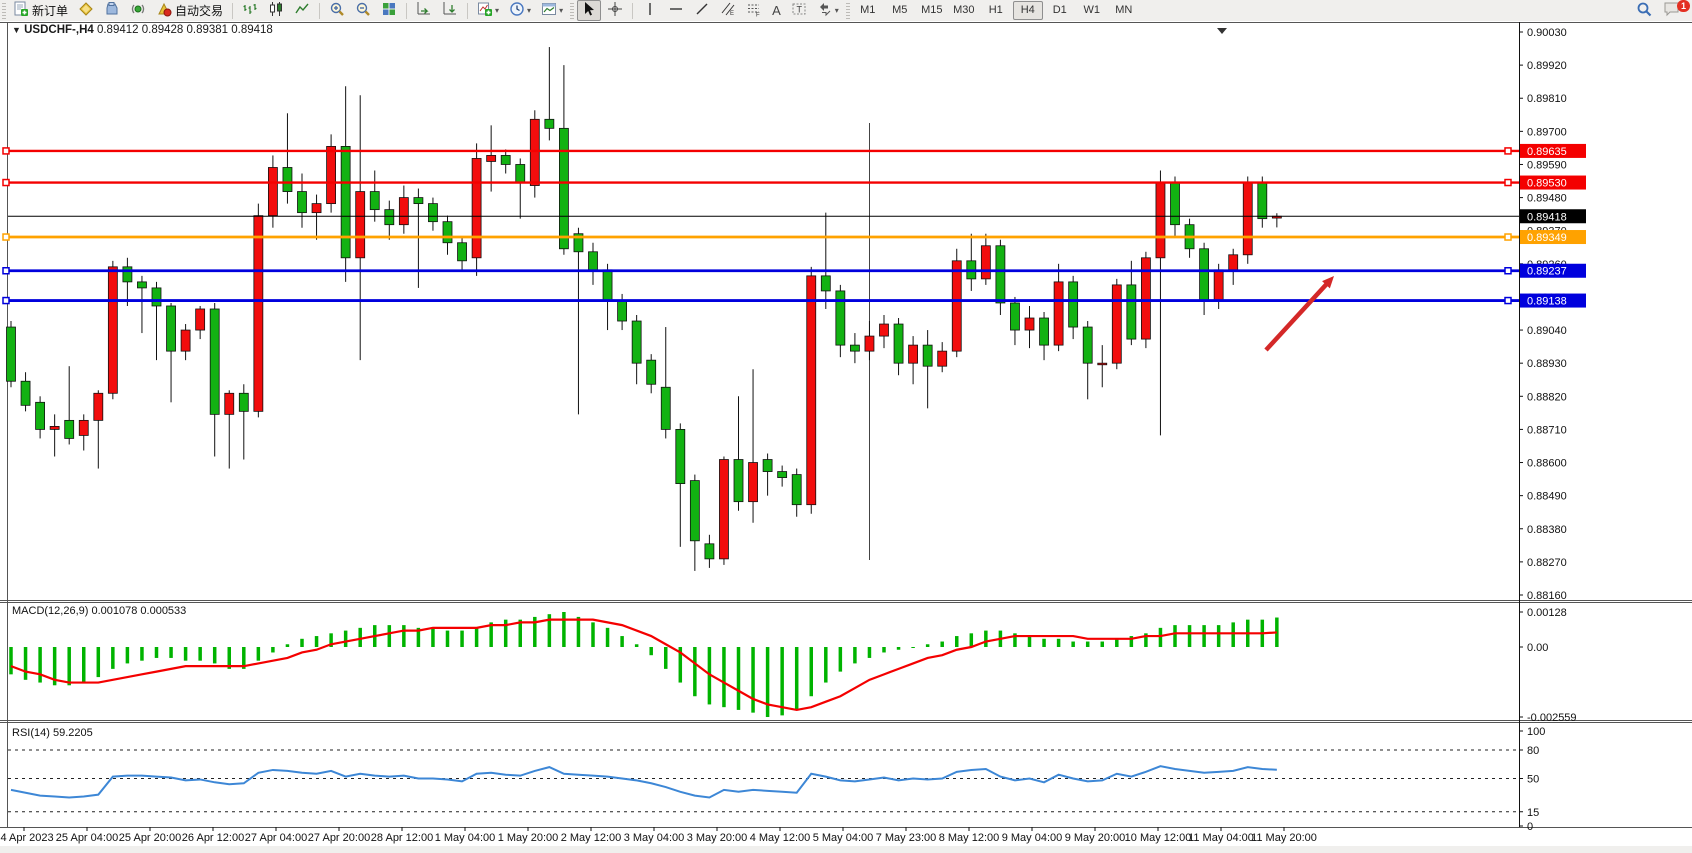  I want to click on trendline-tool-button, so click(702, 10).